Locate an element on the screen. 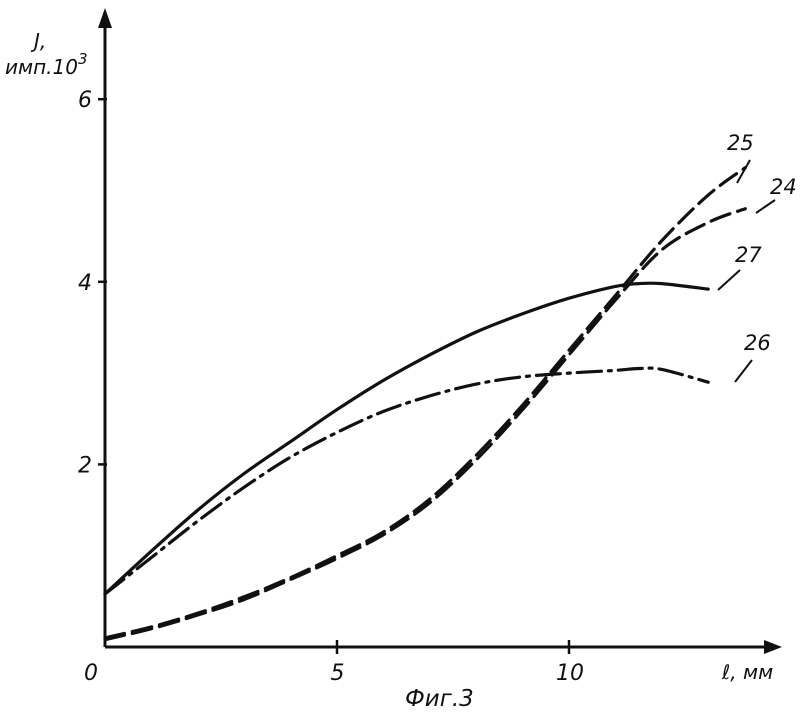  y-tick-label: 6 is located at coordinates (85, 100).